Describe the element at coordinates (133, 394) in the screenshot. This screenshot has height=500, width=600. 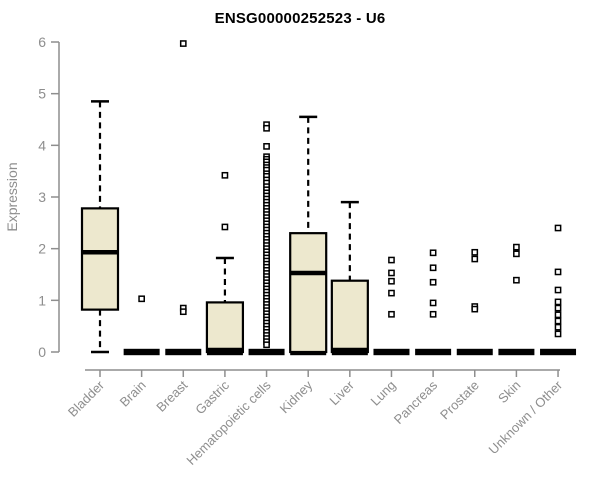
I see `x-category-label: Brain` at that location.